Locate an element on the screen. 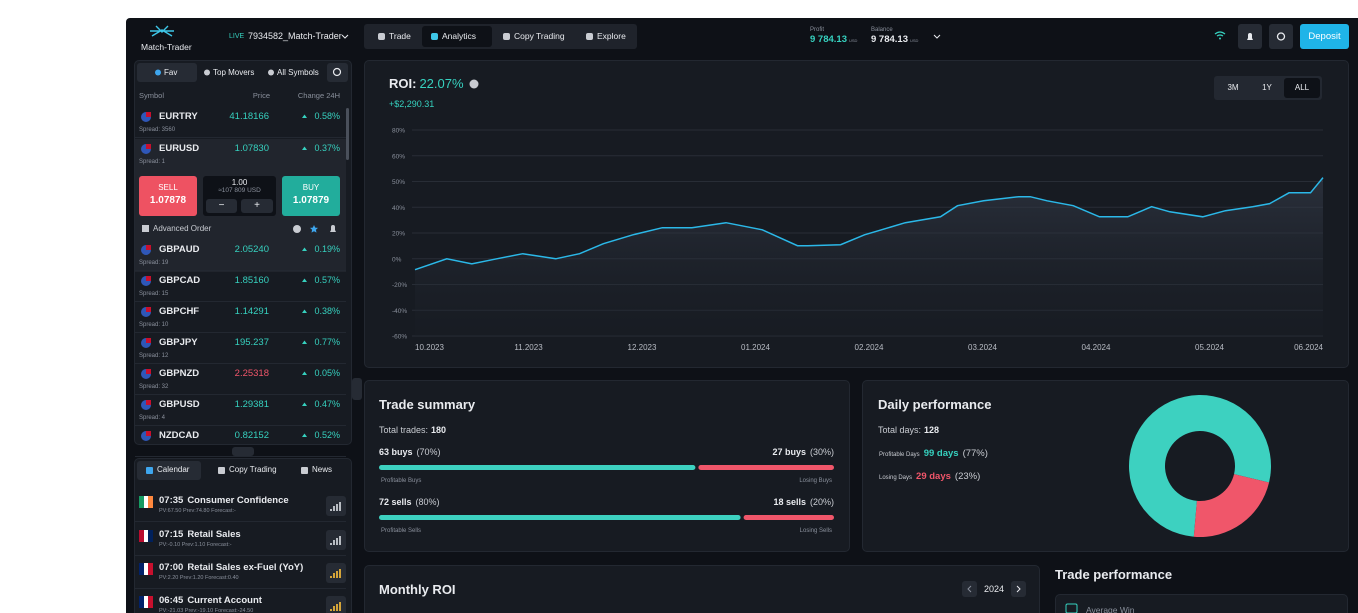  symbol: GBPCAD is located at coordinates (180, 280).